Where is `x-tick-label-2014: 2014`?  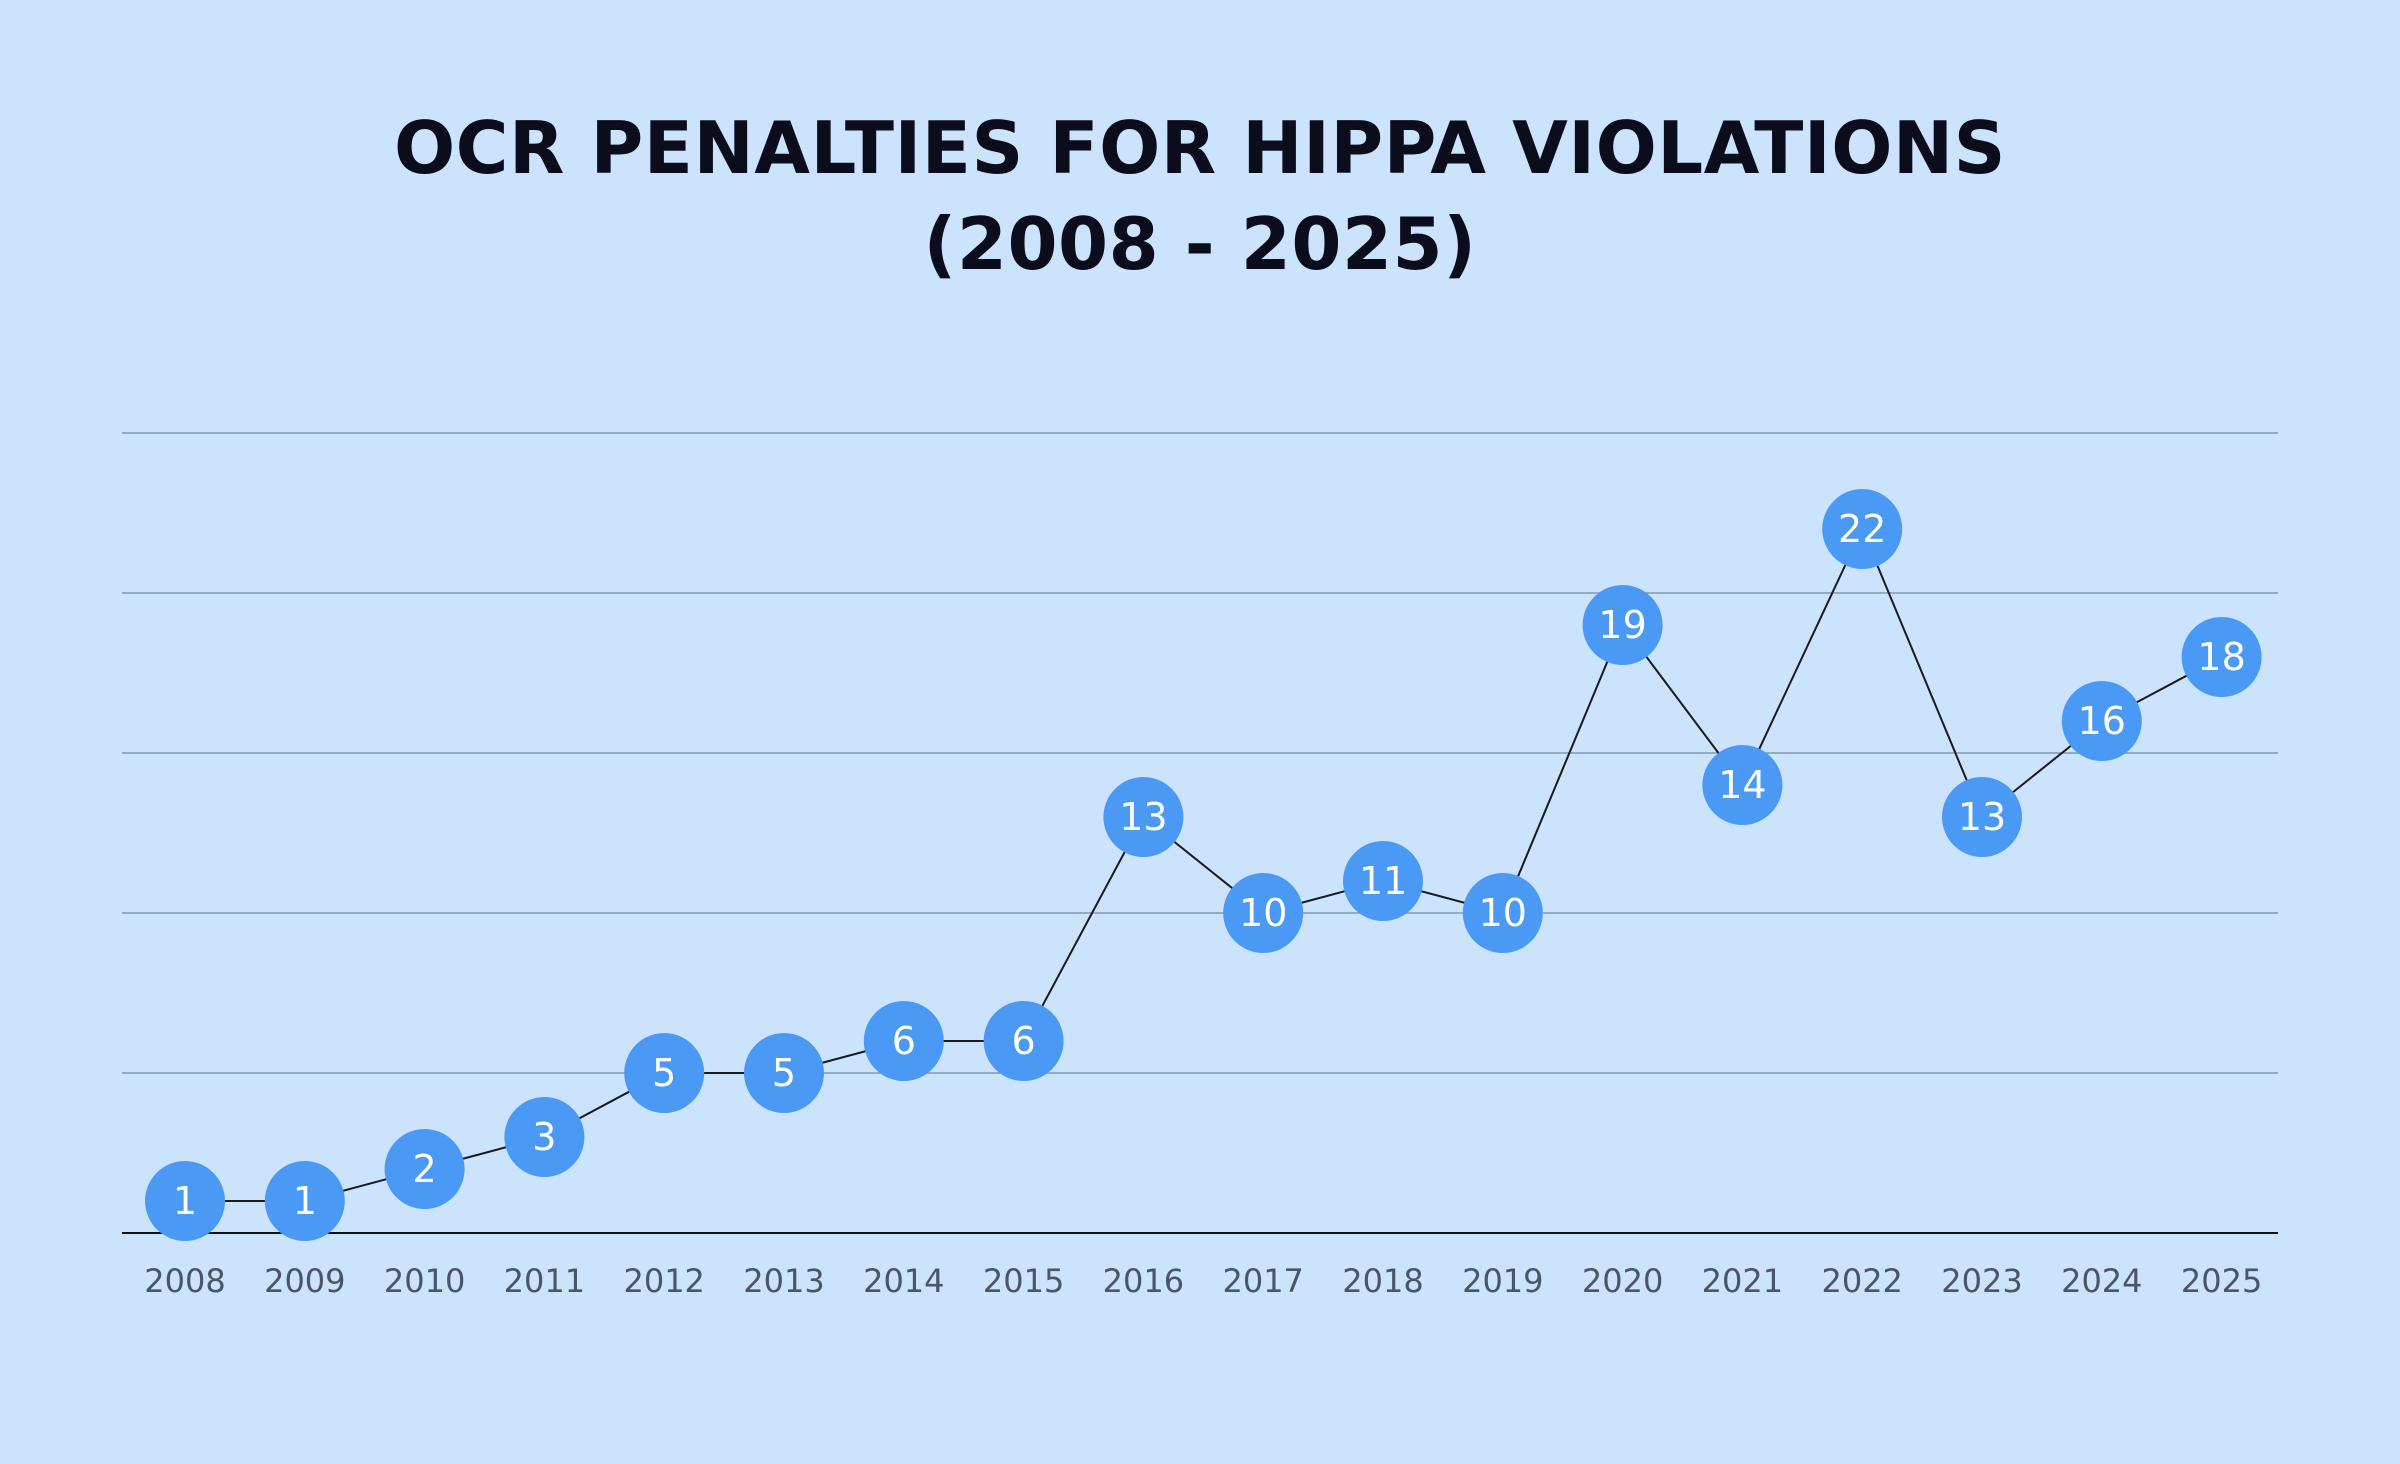 x-tick-label-2014: 2014 is located at coordinates (903, 1281).